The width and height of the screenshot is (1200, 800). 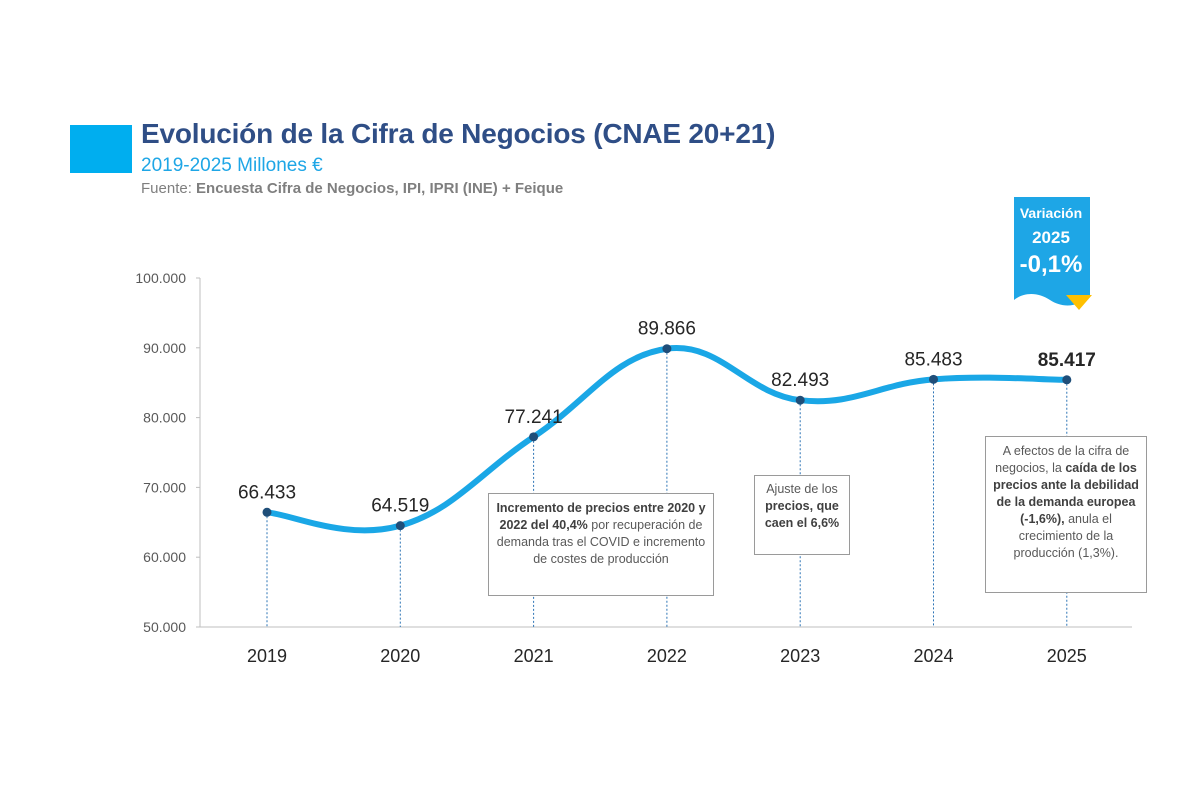 I want to click on x-tick-label: 2024, so click(x=933, y=656).